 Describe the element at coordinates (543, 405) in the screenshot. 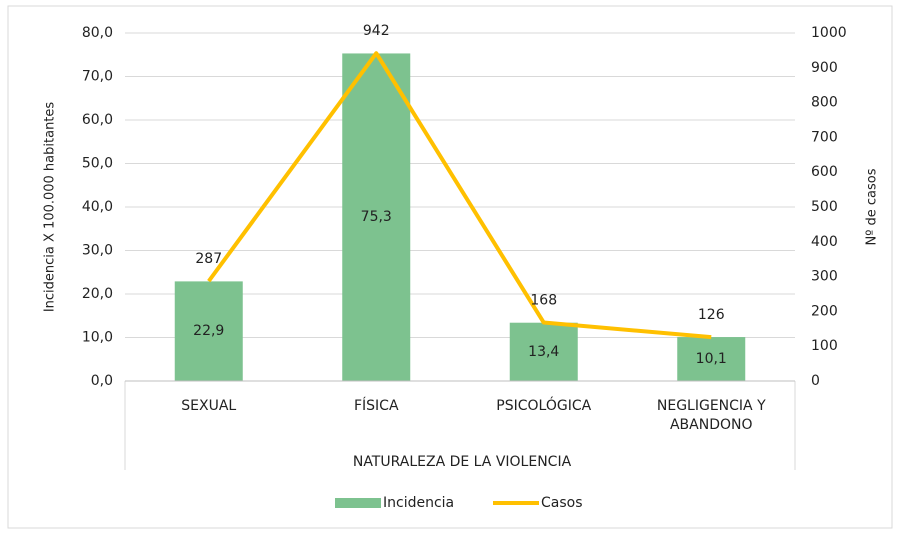

I see `x-tick-label: PSICOLÓGICA` at that location.